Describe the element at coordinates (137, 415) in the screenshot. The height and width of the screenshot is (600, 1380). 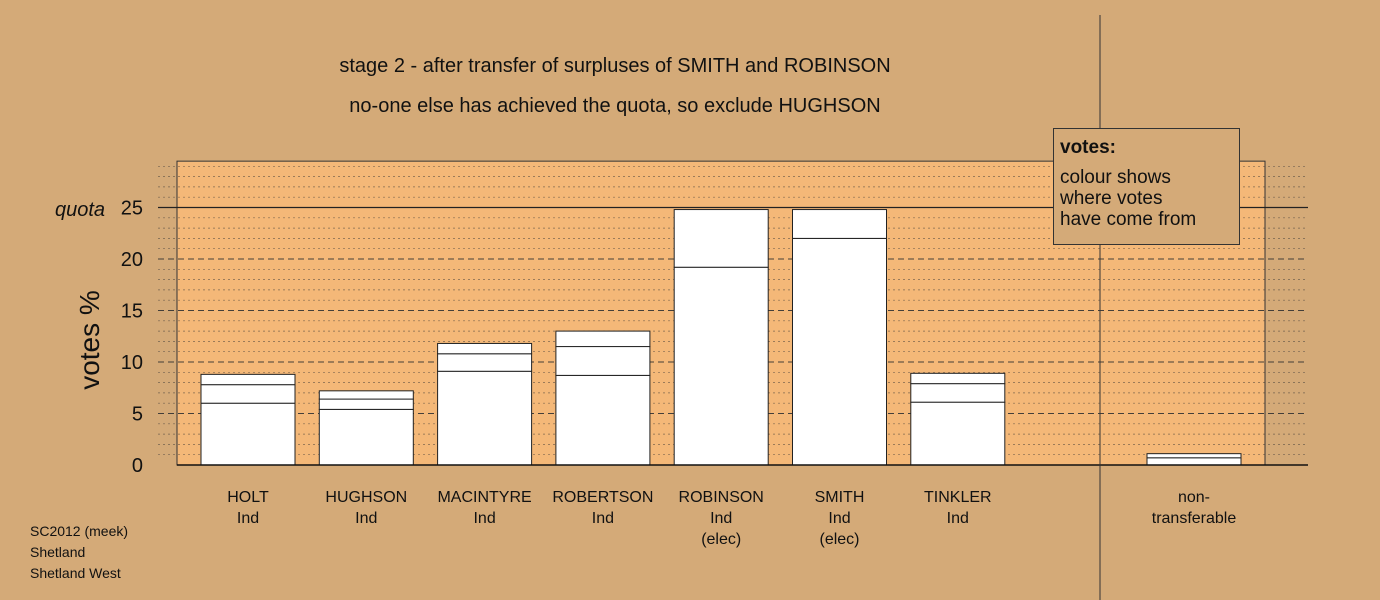
I see `y-tick-label: 5` at that location.